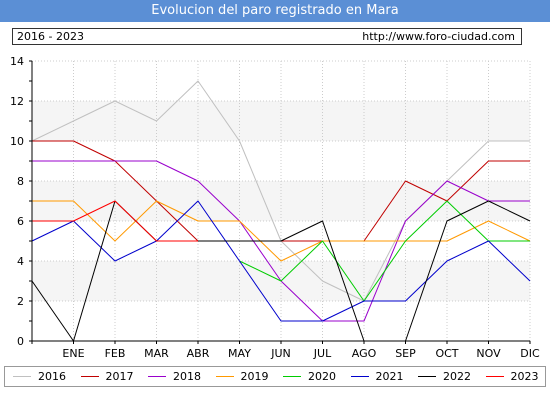 The width and height of the screenshot is (550, 400). I want to click on x-tick-label: MAY, so click(239, 353).